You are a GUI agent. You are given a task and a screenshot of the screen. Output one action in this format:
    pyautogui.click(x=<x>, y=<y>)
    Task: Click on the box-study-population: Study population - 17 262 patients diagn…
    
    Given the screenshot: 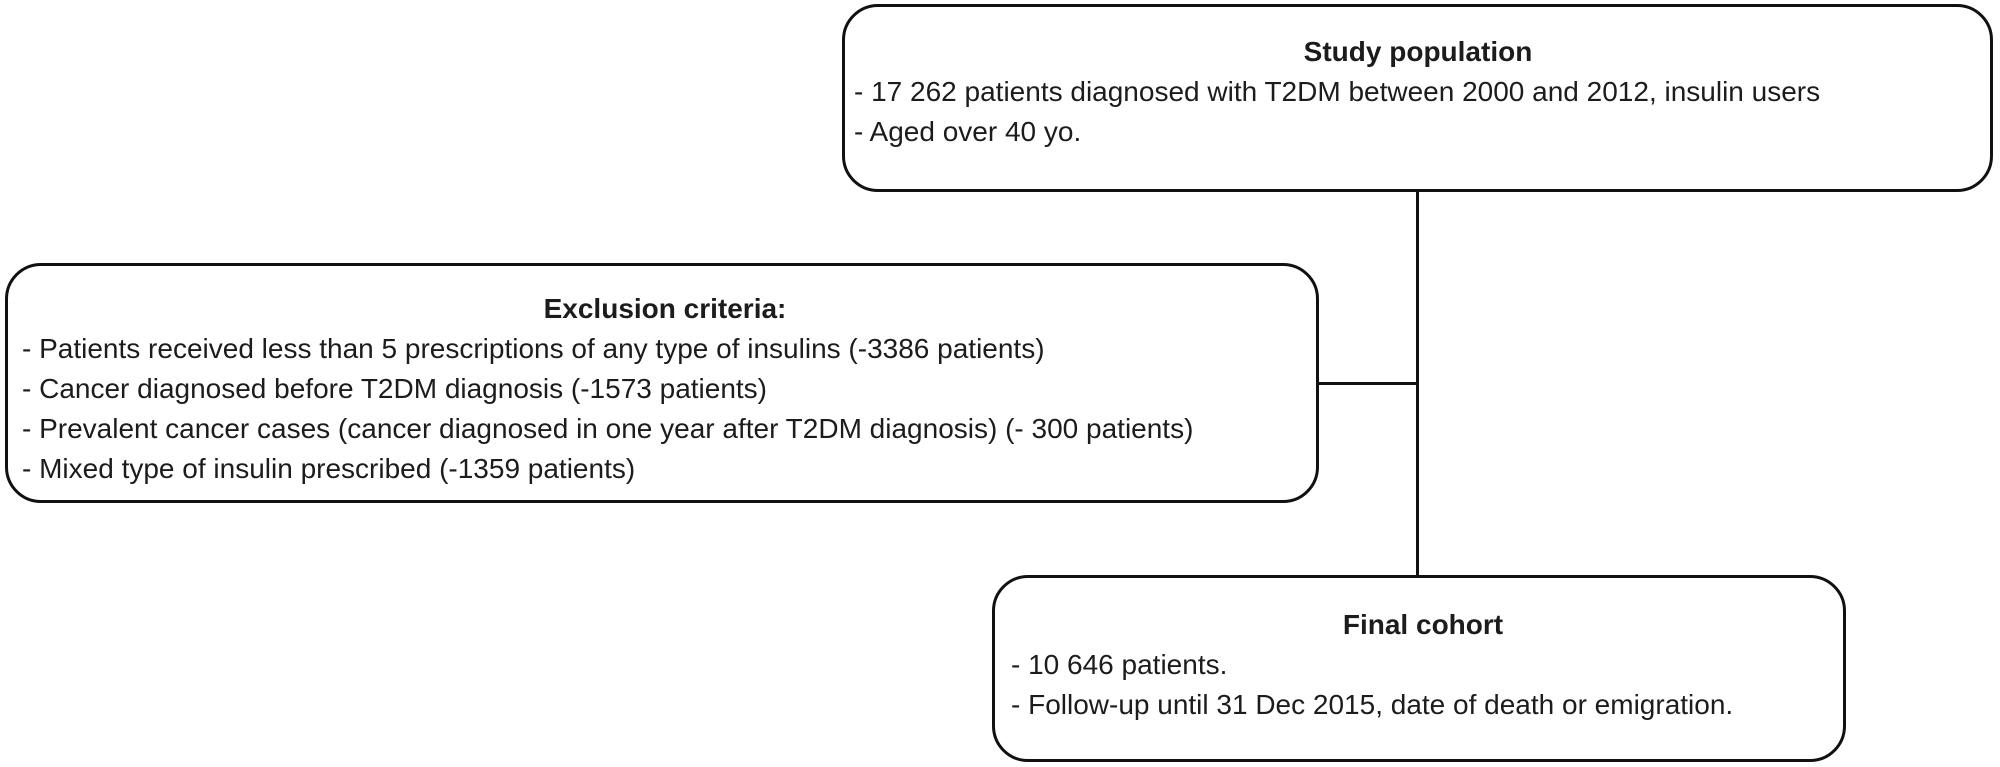 What is the action you would take?
    pyautogui.click(x=1417, y=98)
    